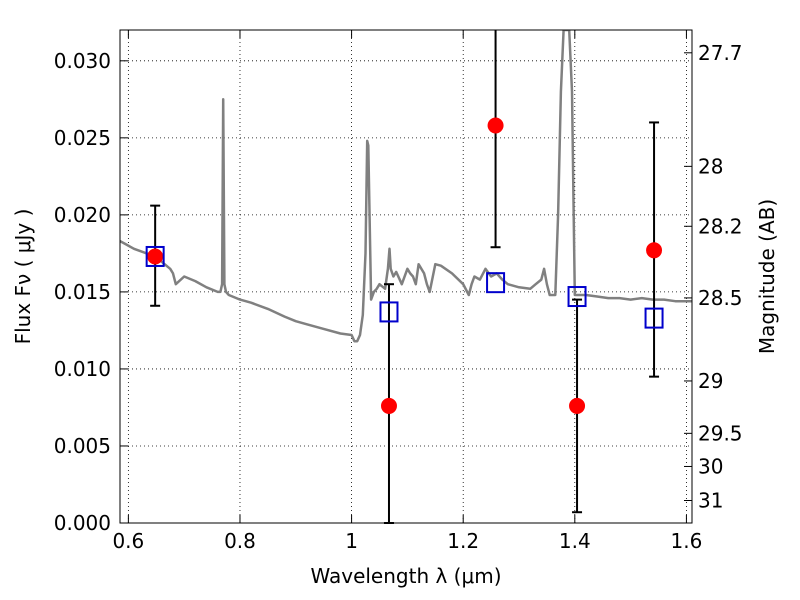 The height and width of the screenshot is (600, 800). What do you see at coordinates (710, 381) in the screenshot?
I see `right-tick-label: 29` at bounding box center [710, 381].